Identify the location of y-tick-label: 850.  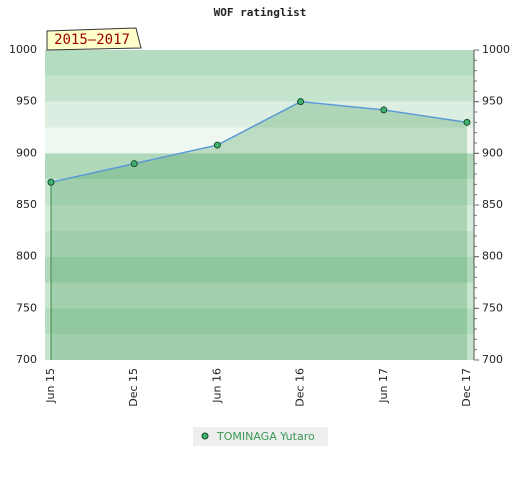
(26, 204).